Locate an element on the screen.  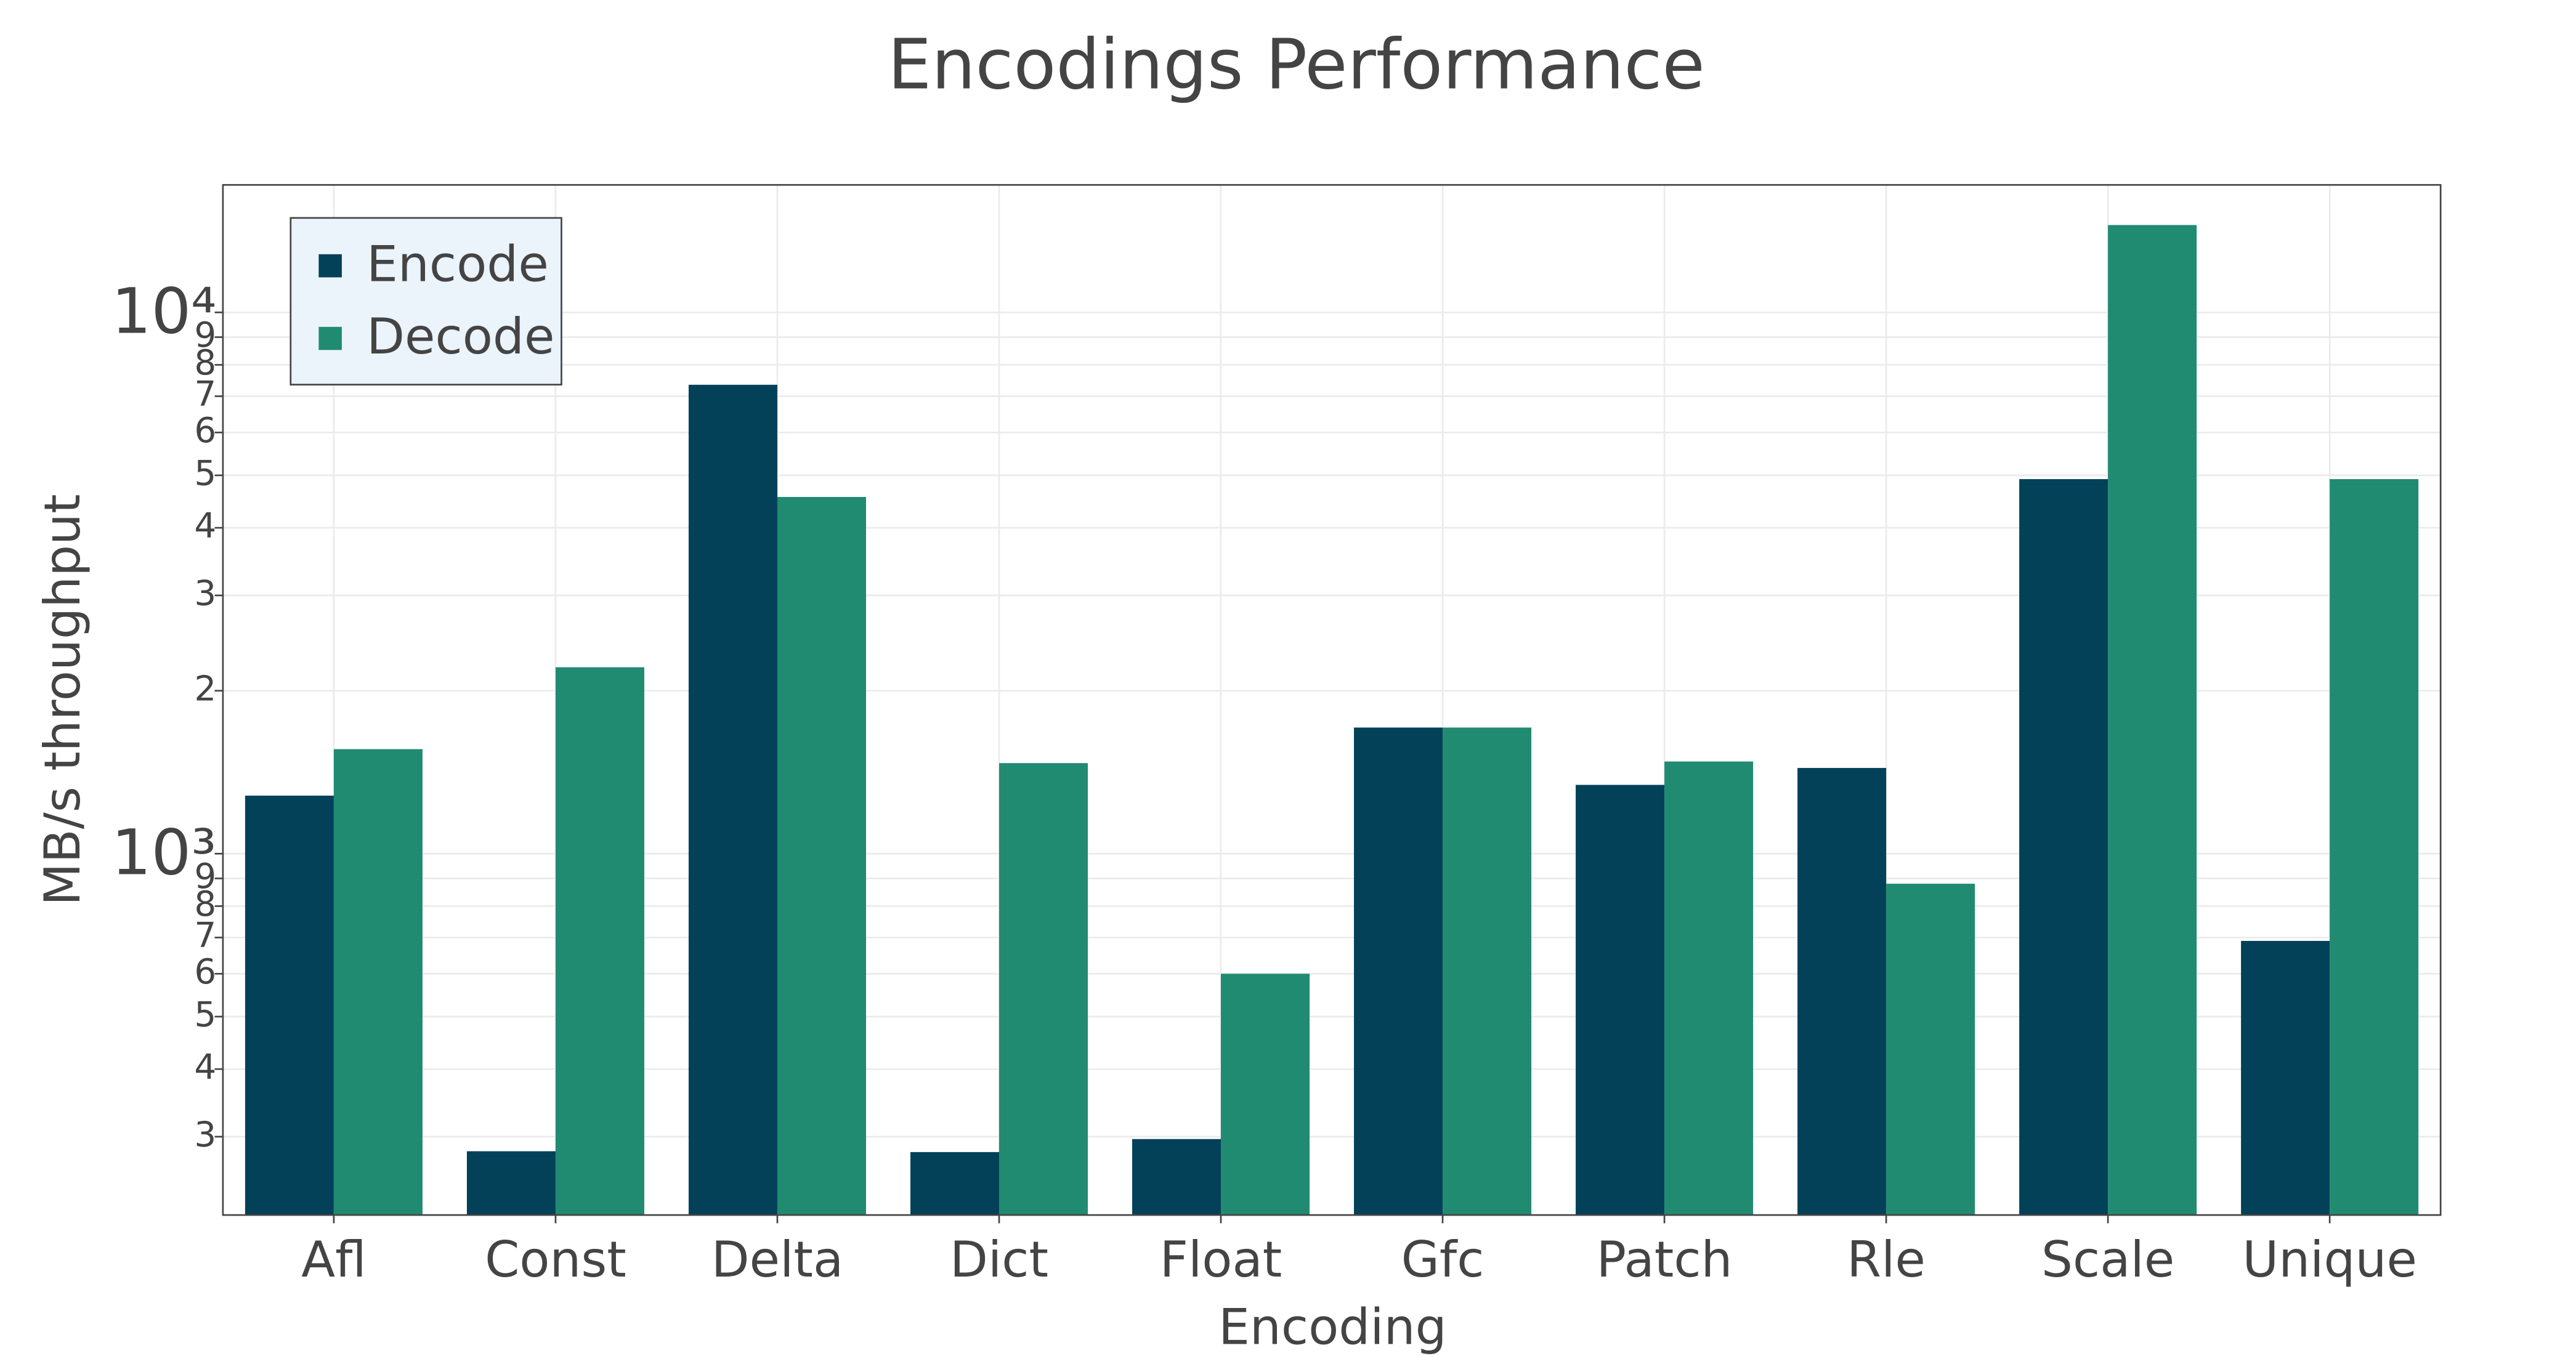
legend-label: Decode is located at coordinates (460, 336).